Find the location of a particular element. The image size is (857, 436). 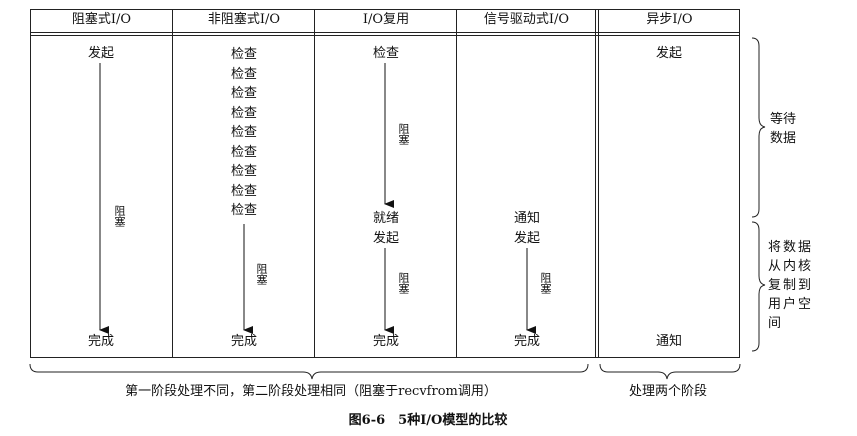

multiplex-end: 完成 is located at coordinates (386, 341).